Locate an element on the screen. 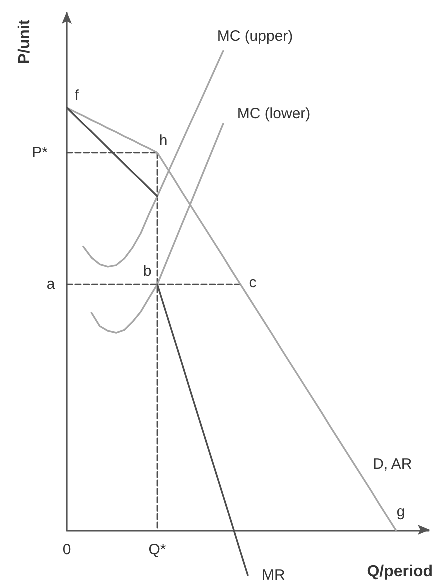 The height and width of the screenshot is (587, 435). x-axis-title: Q/period is located at coordinates (400, 572).